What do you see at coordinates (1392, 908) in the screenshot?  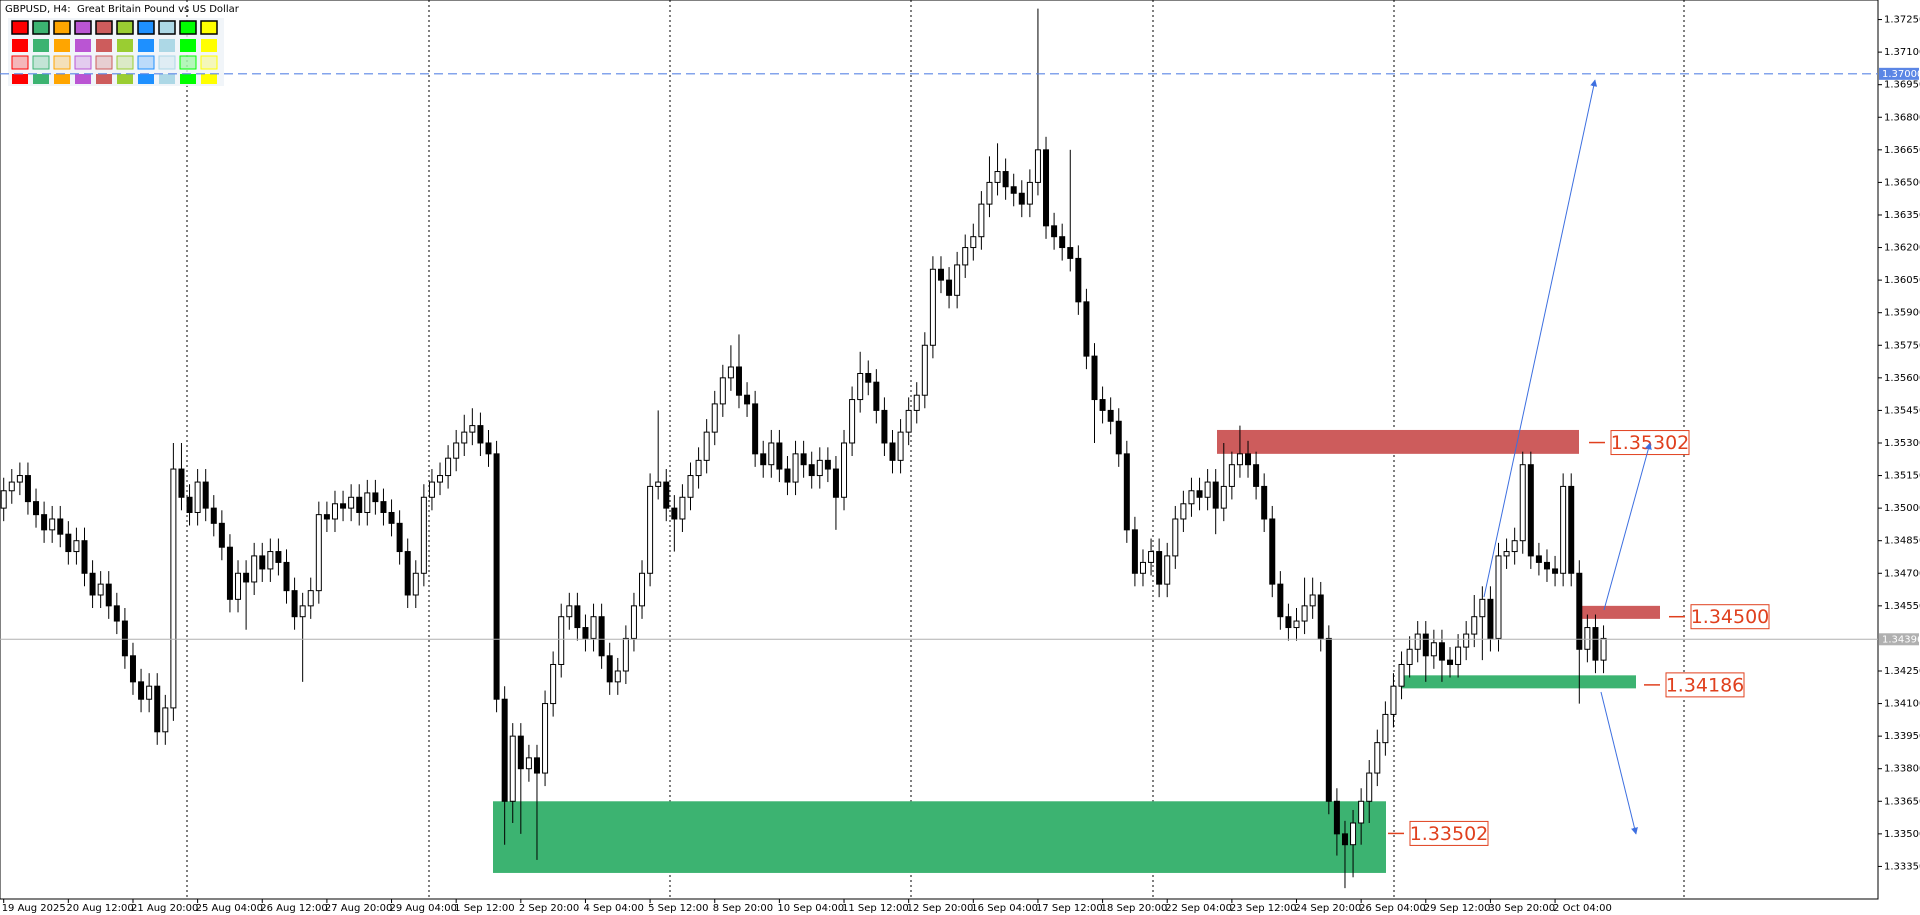 I see `x-tick-label: 26 Sep 04:00` at bounding box center [1392, 908].